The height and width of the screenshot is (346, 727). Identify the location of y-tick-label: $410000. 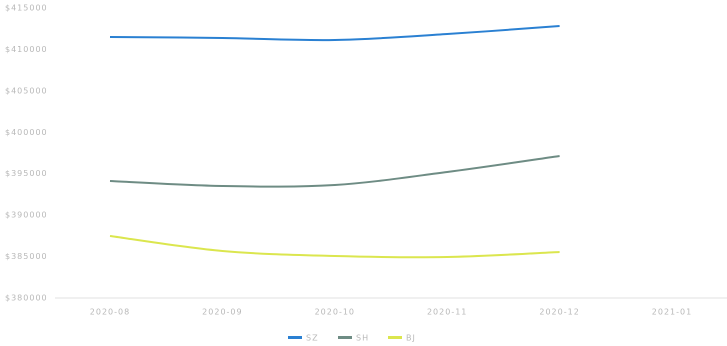
(26, 49).